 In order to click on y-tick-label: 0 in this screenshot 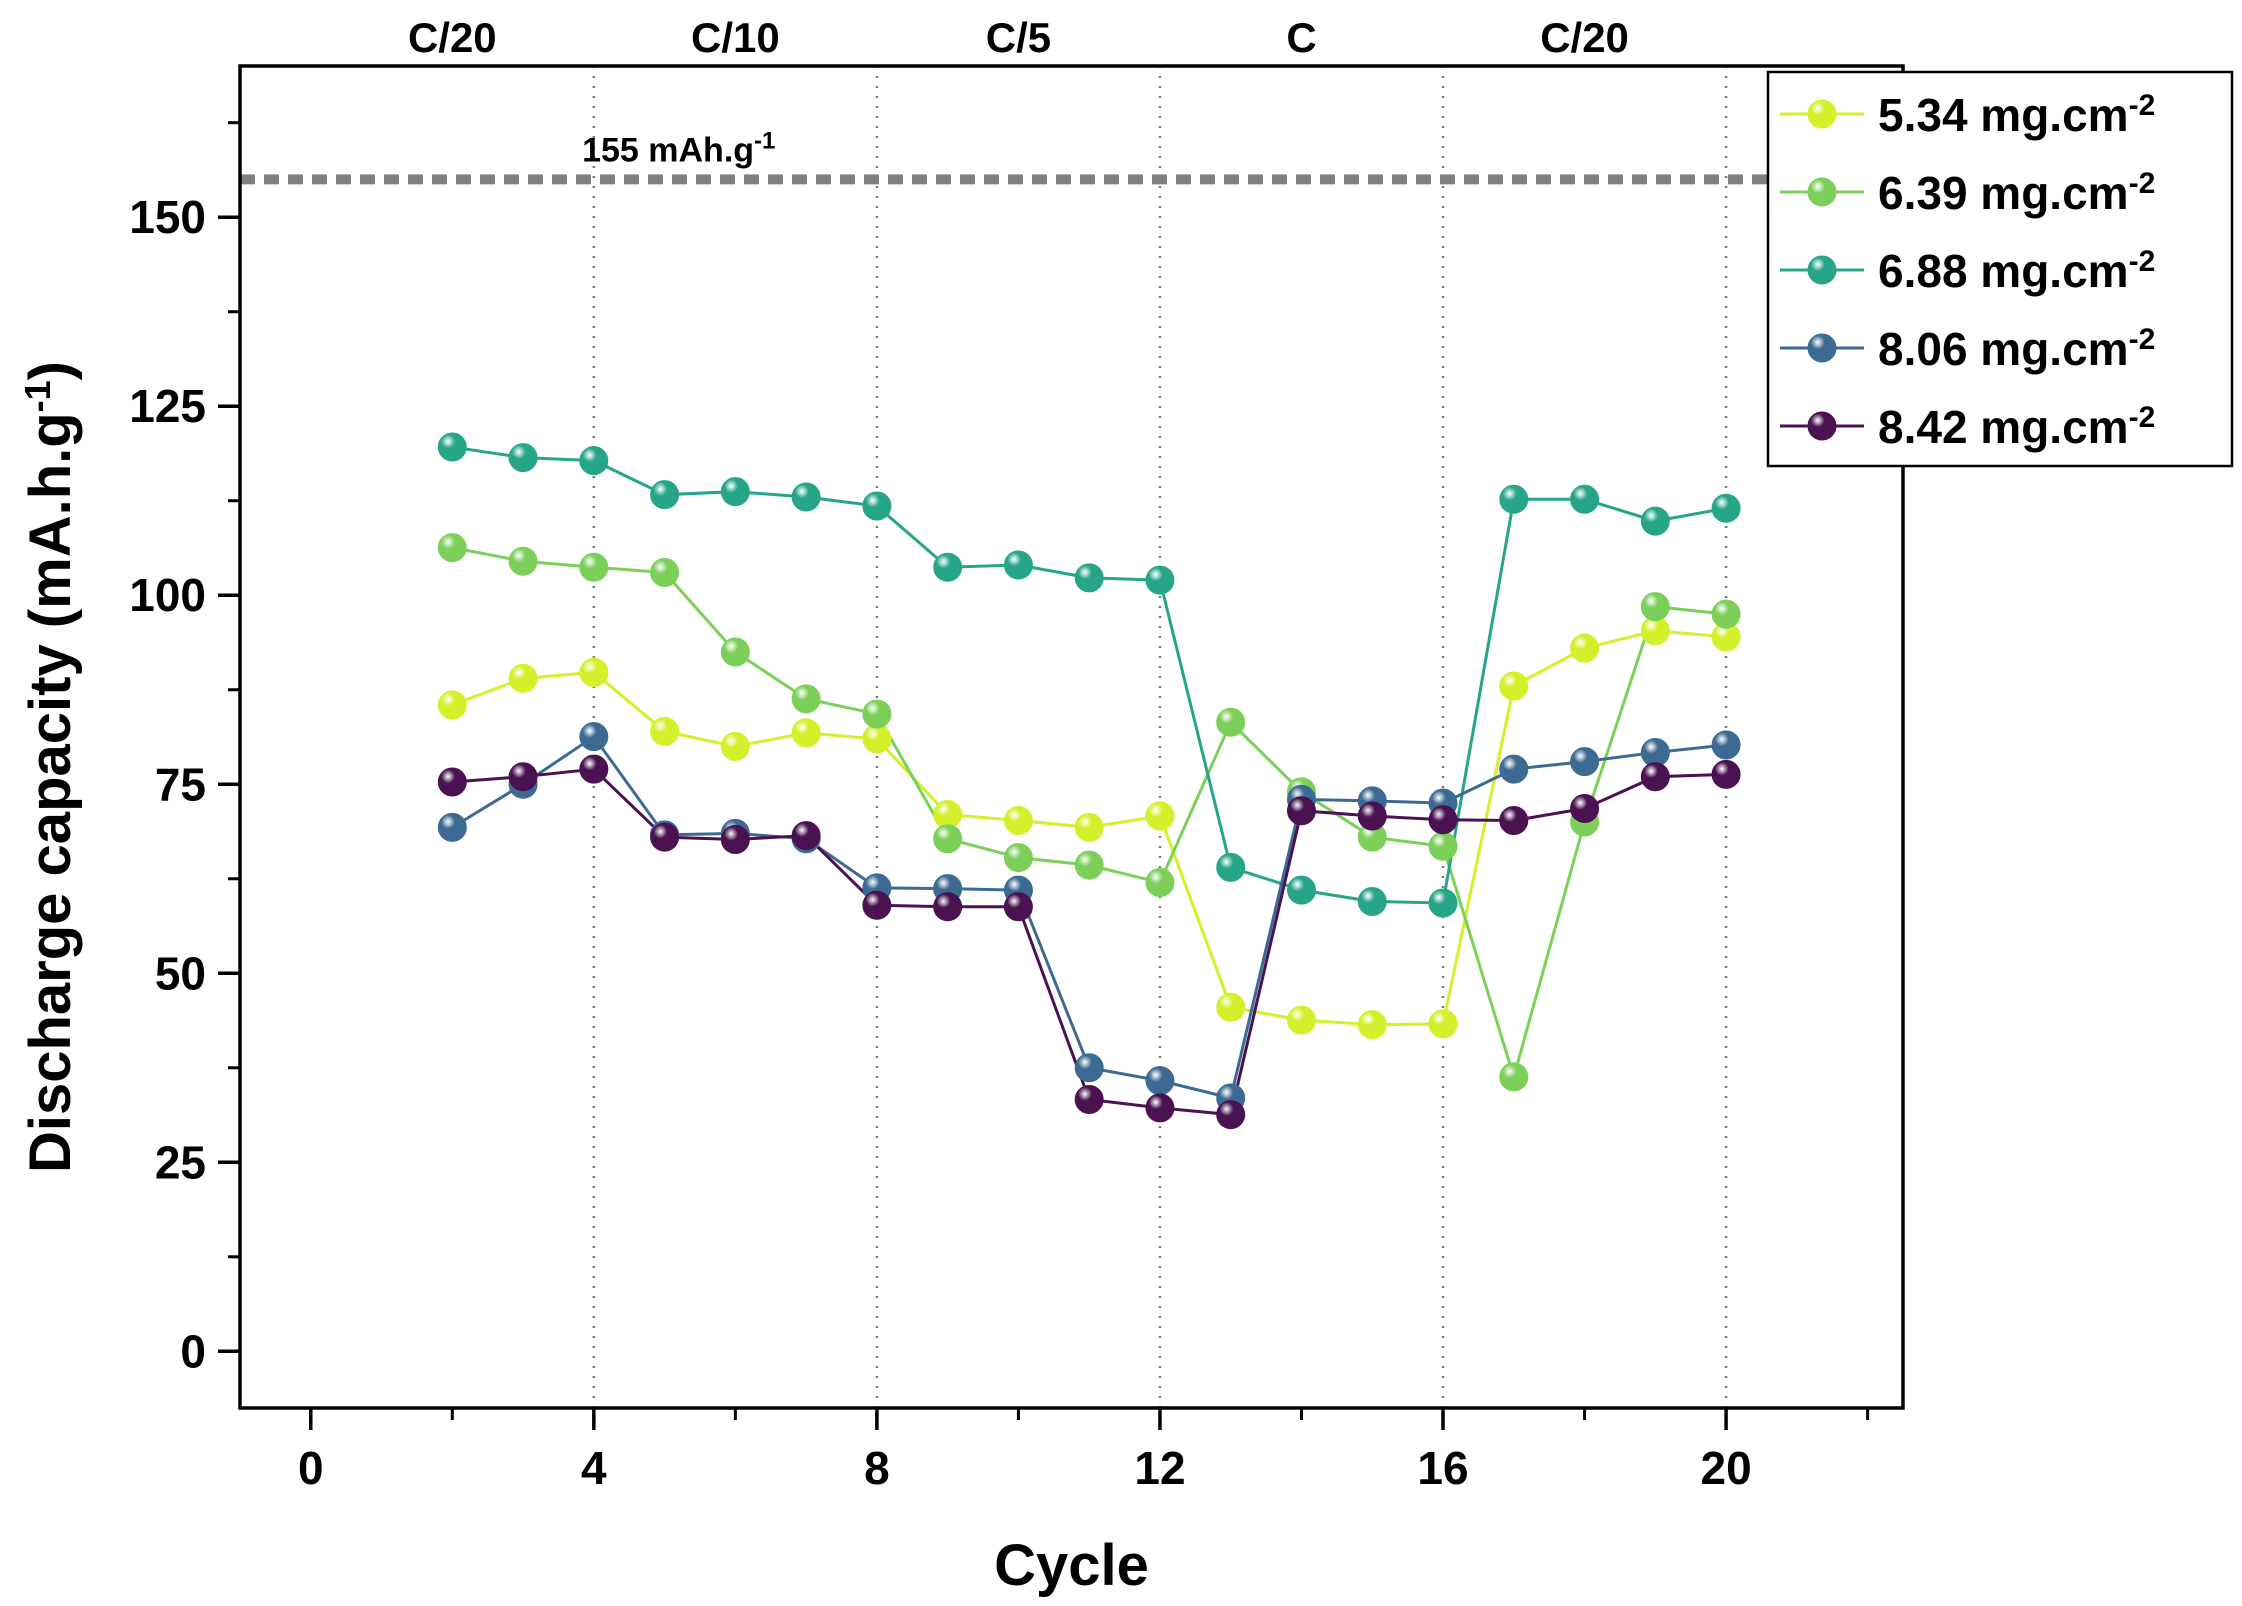, I will do `click(193, 1351)`.